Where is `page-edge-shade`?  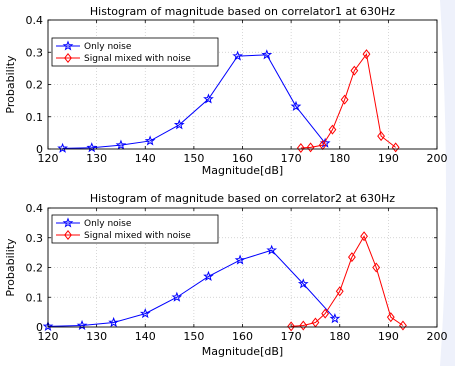 page-edge-shade is located at coordinates (447, 183).